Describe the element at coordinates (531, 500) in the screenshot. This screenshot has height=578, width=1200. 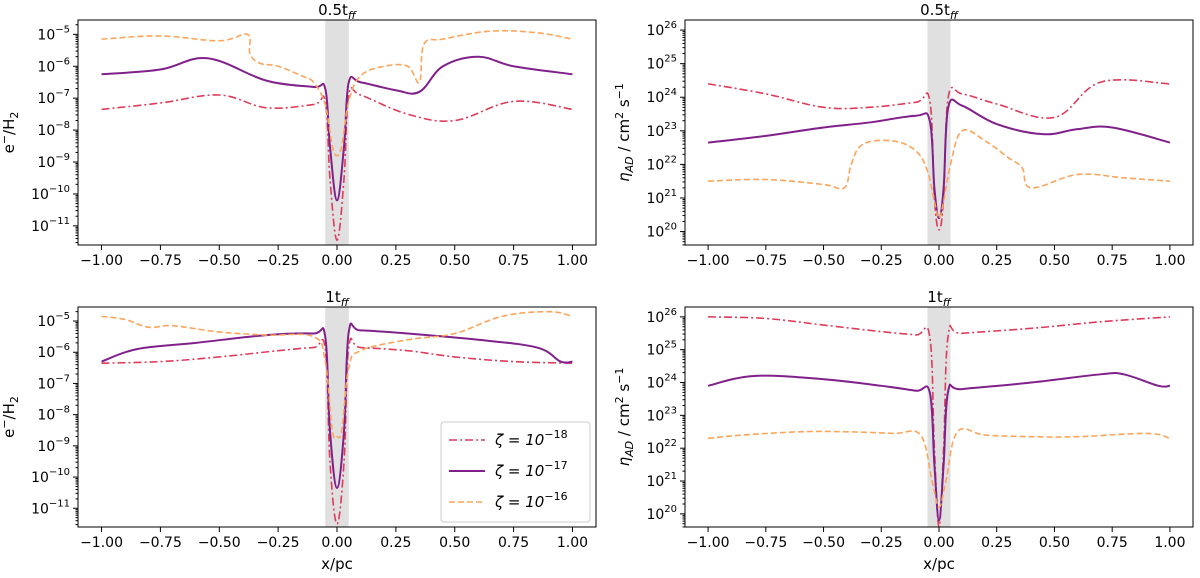
I see `legend-label: ζ = 10−16` at that location.